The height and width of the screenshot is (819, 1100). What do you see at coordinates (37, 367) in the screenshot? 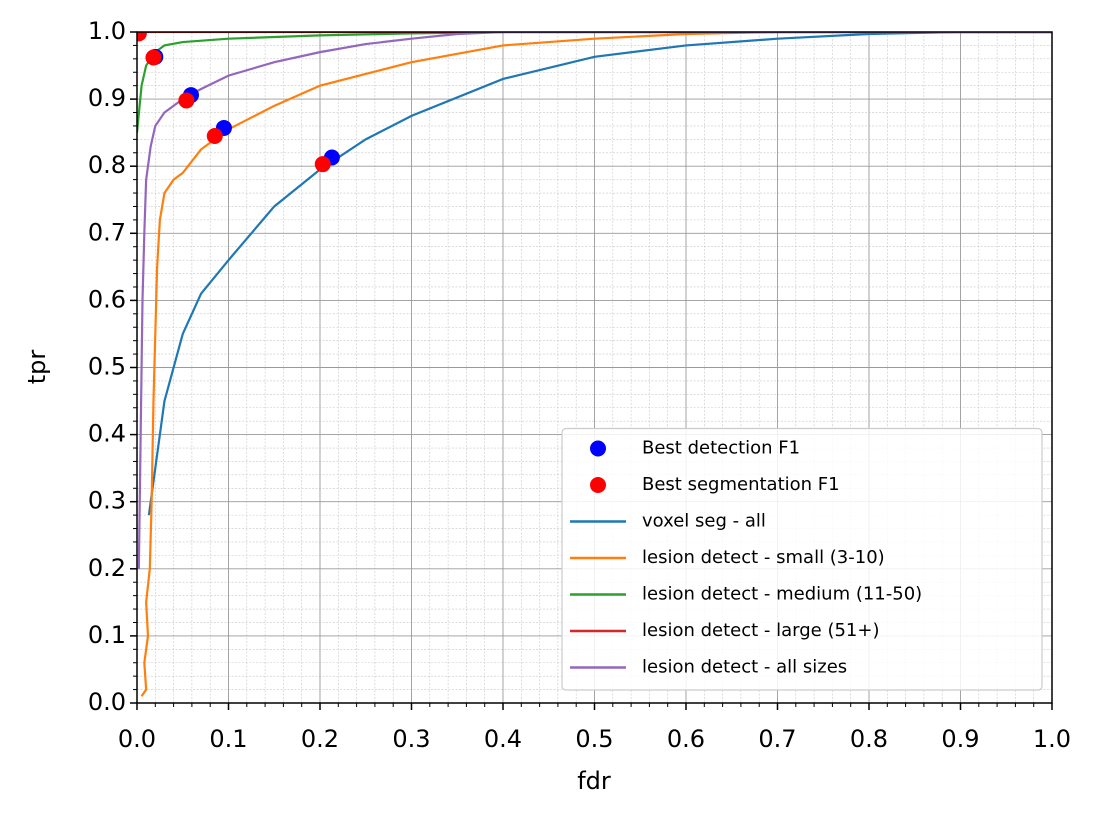
I see `y-axis-label: tpr` at bounding box center [37, 367].